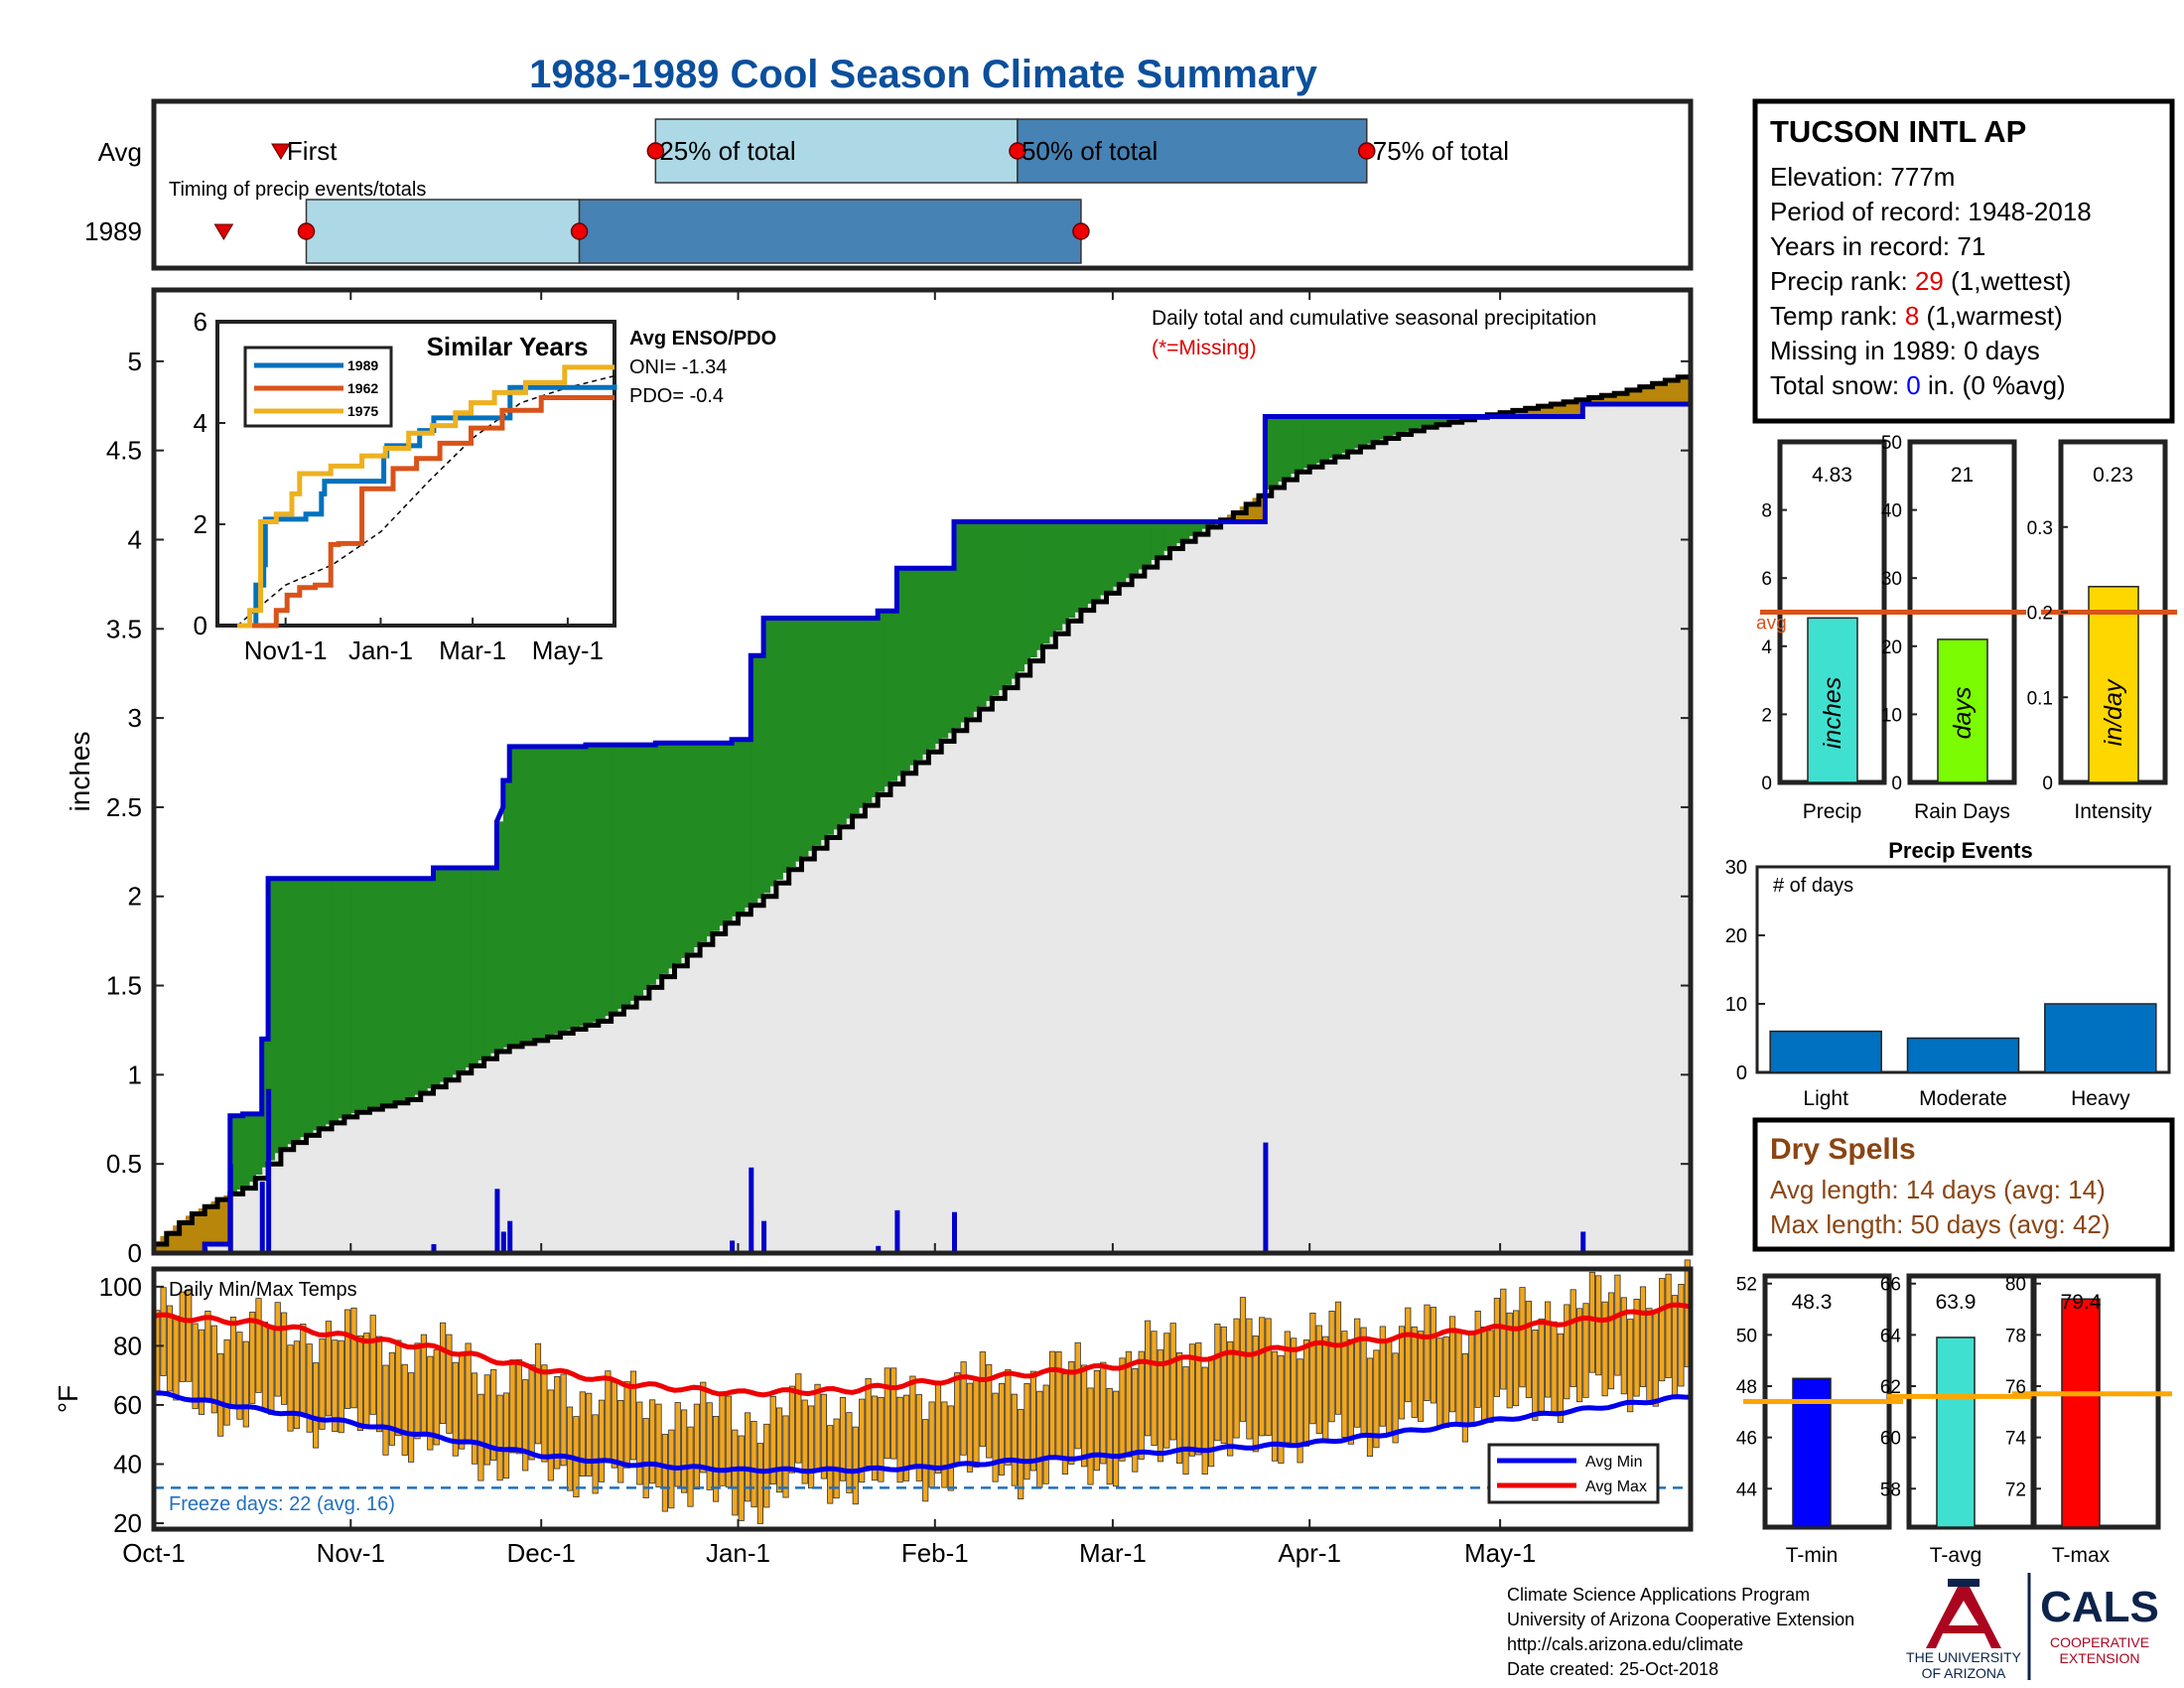  What do you see at coordinates (1771, 624) in the screenshot?
I see `summary-avg-text: avg` at bounding box center [1771, 624].